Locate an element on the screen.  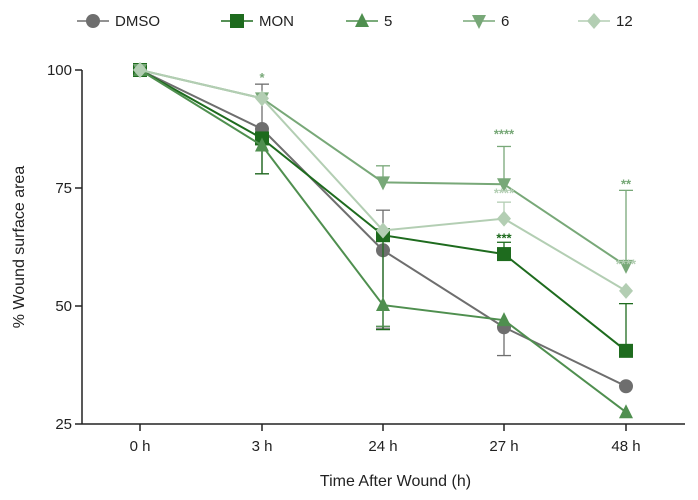
x-tick-label: 3 h is located at coordinates (262, 446).